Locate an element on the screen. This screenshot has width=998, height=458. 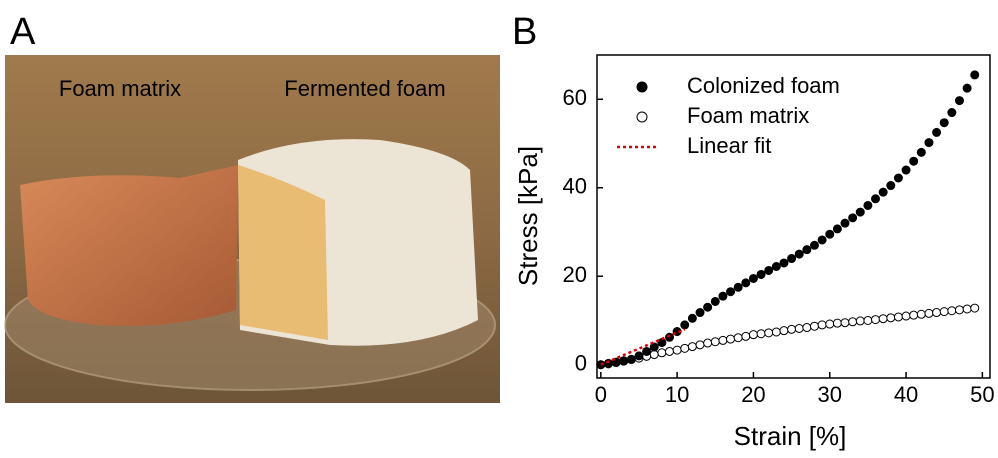
legend-label: Colonized foam is located at coordinates (763, 85).